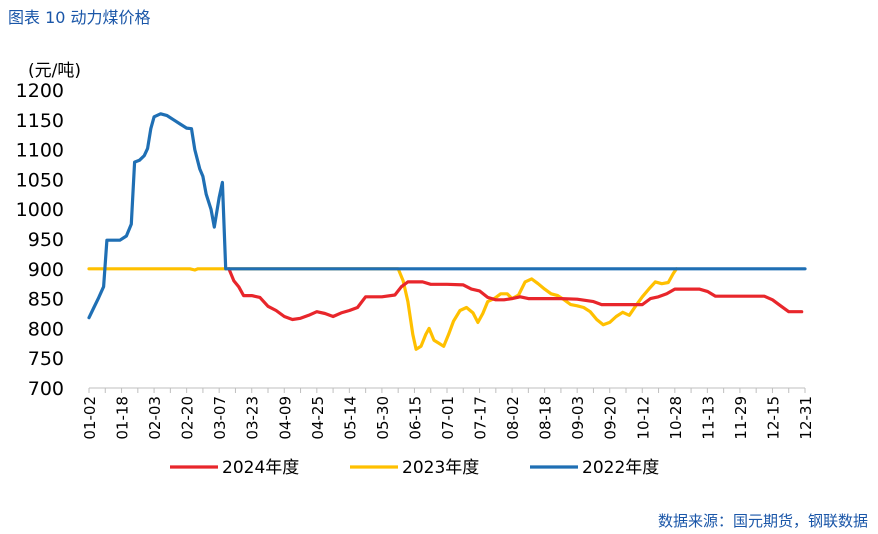 The width and height of the screenshot is (878, 534). What do you see at coordinates (46, 329) in the screenshot?
I see `y-tick-label: 800` at bounding box center [46, 329].